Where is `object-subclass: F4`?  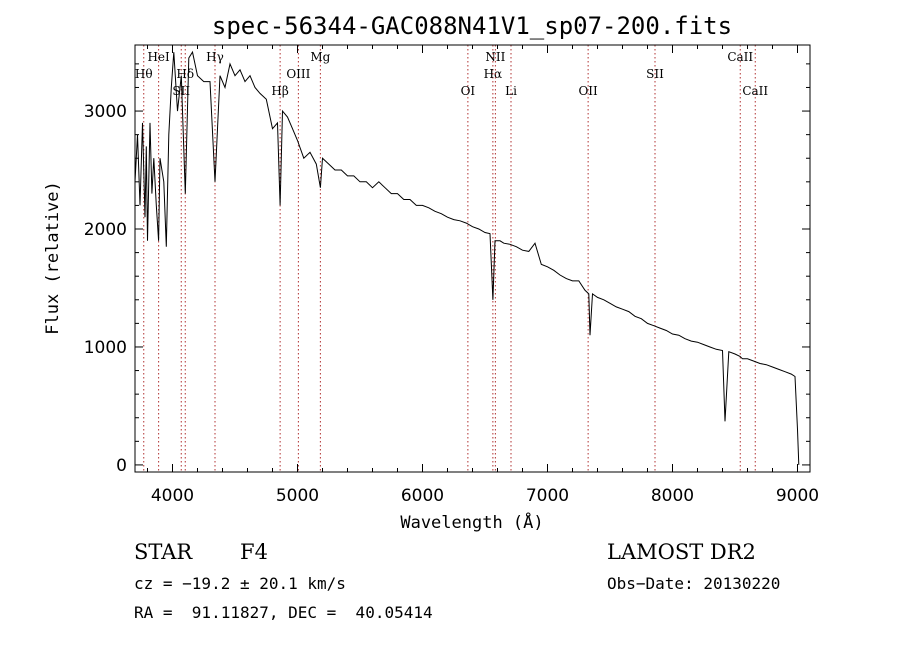 object-subclass: F4 is located at coordinates (254, 552).